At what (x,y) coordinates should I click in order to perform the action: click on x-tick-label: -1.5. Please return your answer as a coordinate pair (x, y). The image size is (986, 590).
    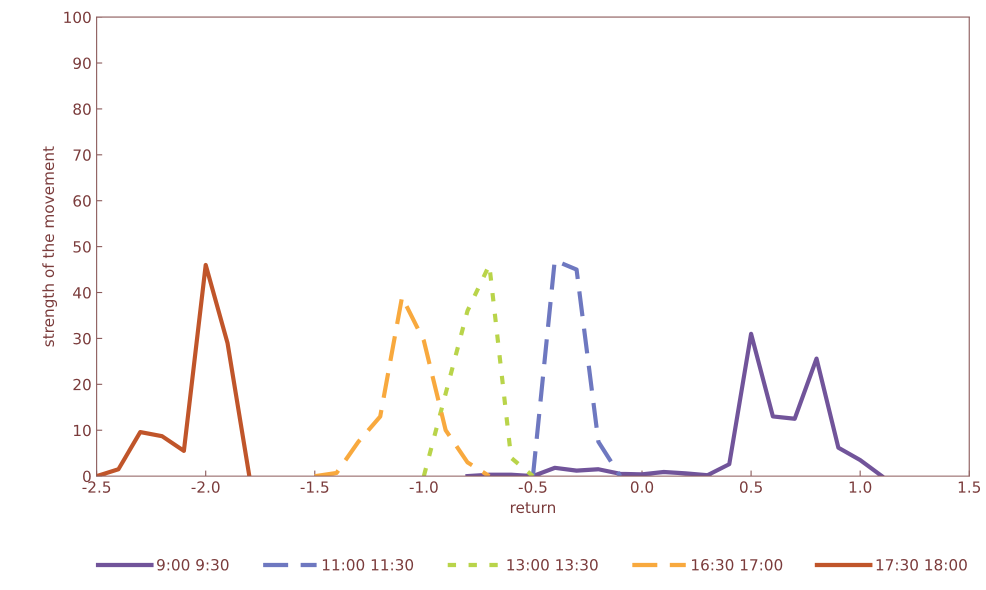
    Looking at the image, I should click on (314, 487).